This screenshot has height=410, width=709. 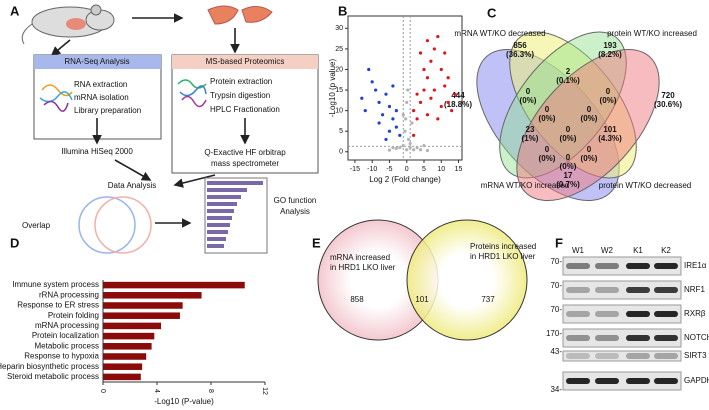 What do you see at coordinates (520, 54) in the screenshot?
I see `region-percent: (36.3%)` at bounding box center [520, 54].